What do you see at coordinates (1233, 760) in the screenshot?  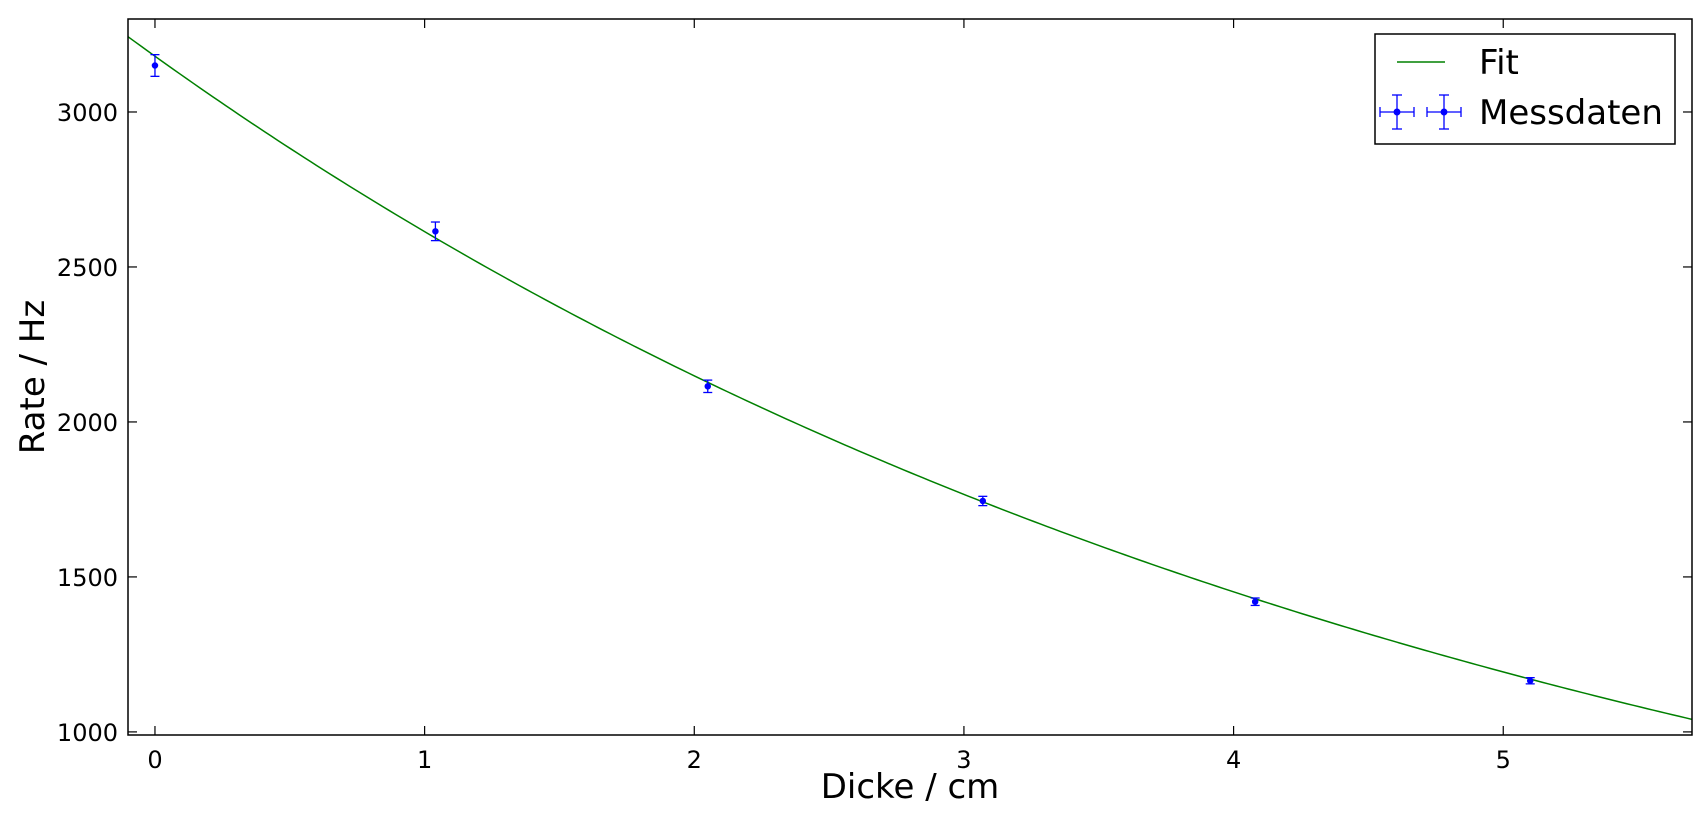 I see `x-tick-label: 4` at bounding box center [1233, 760].